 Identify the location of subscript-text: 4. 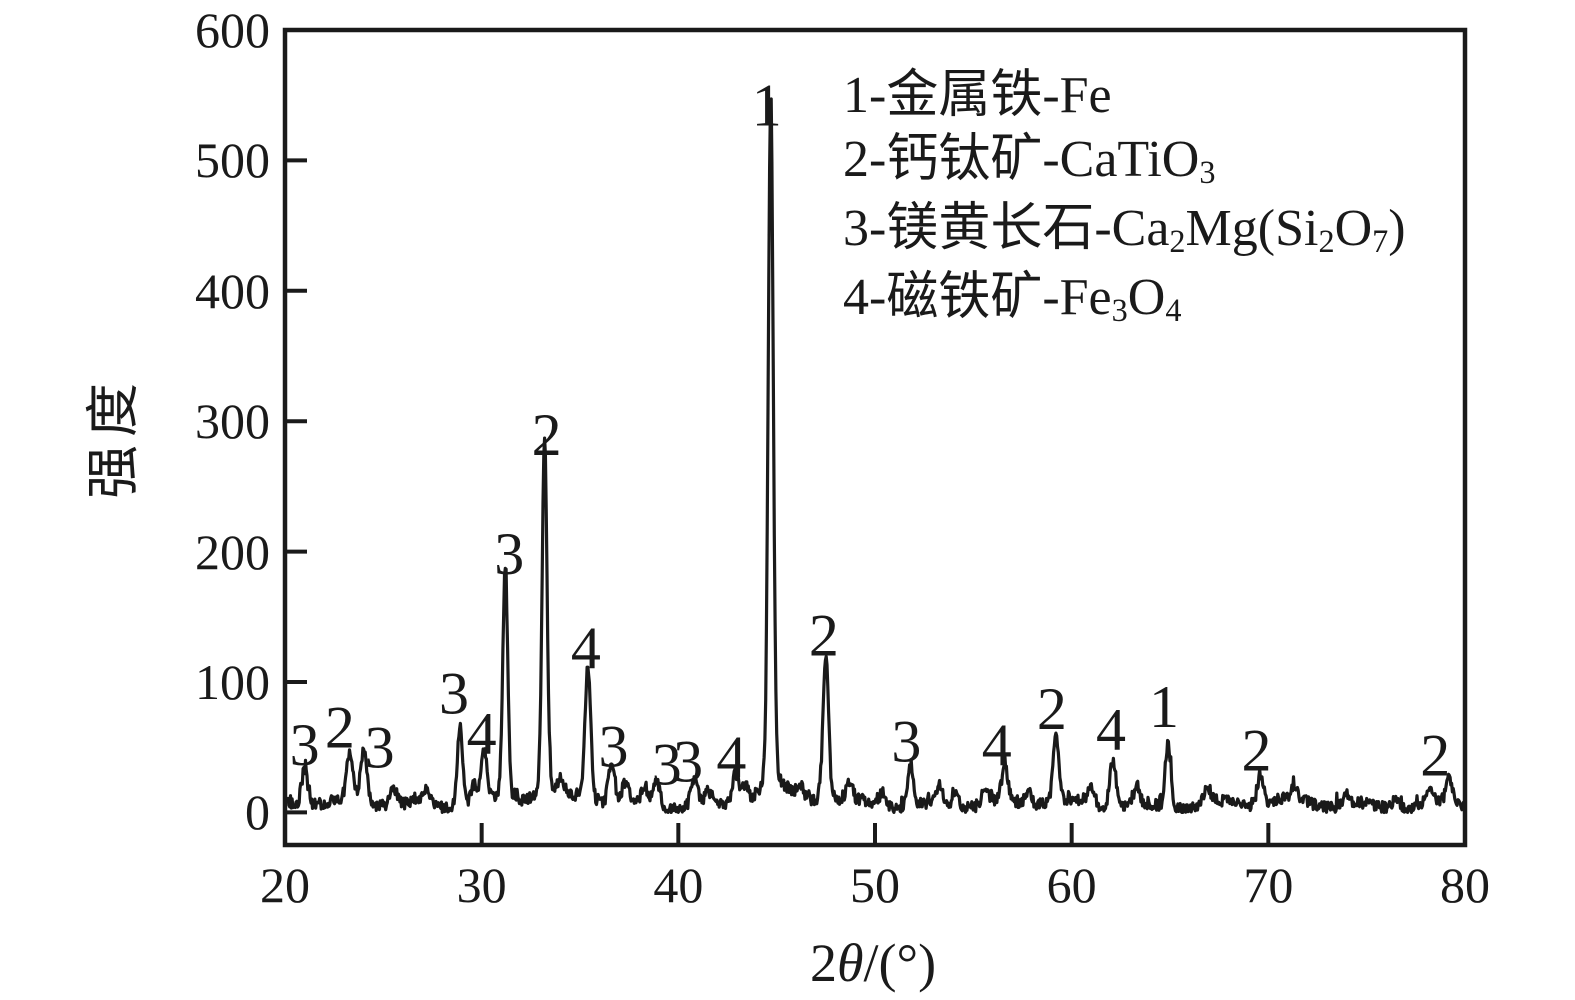
(1173, 310).